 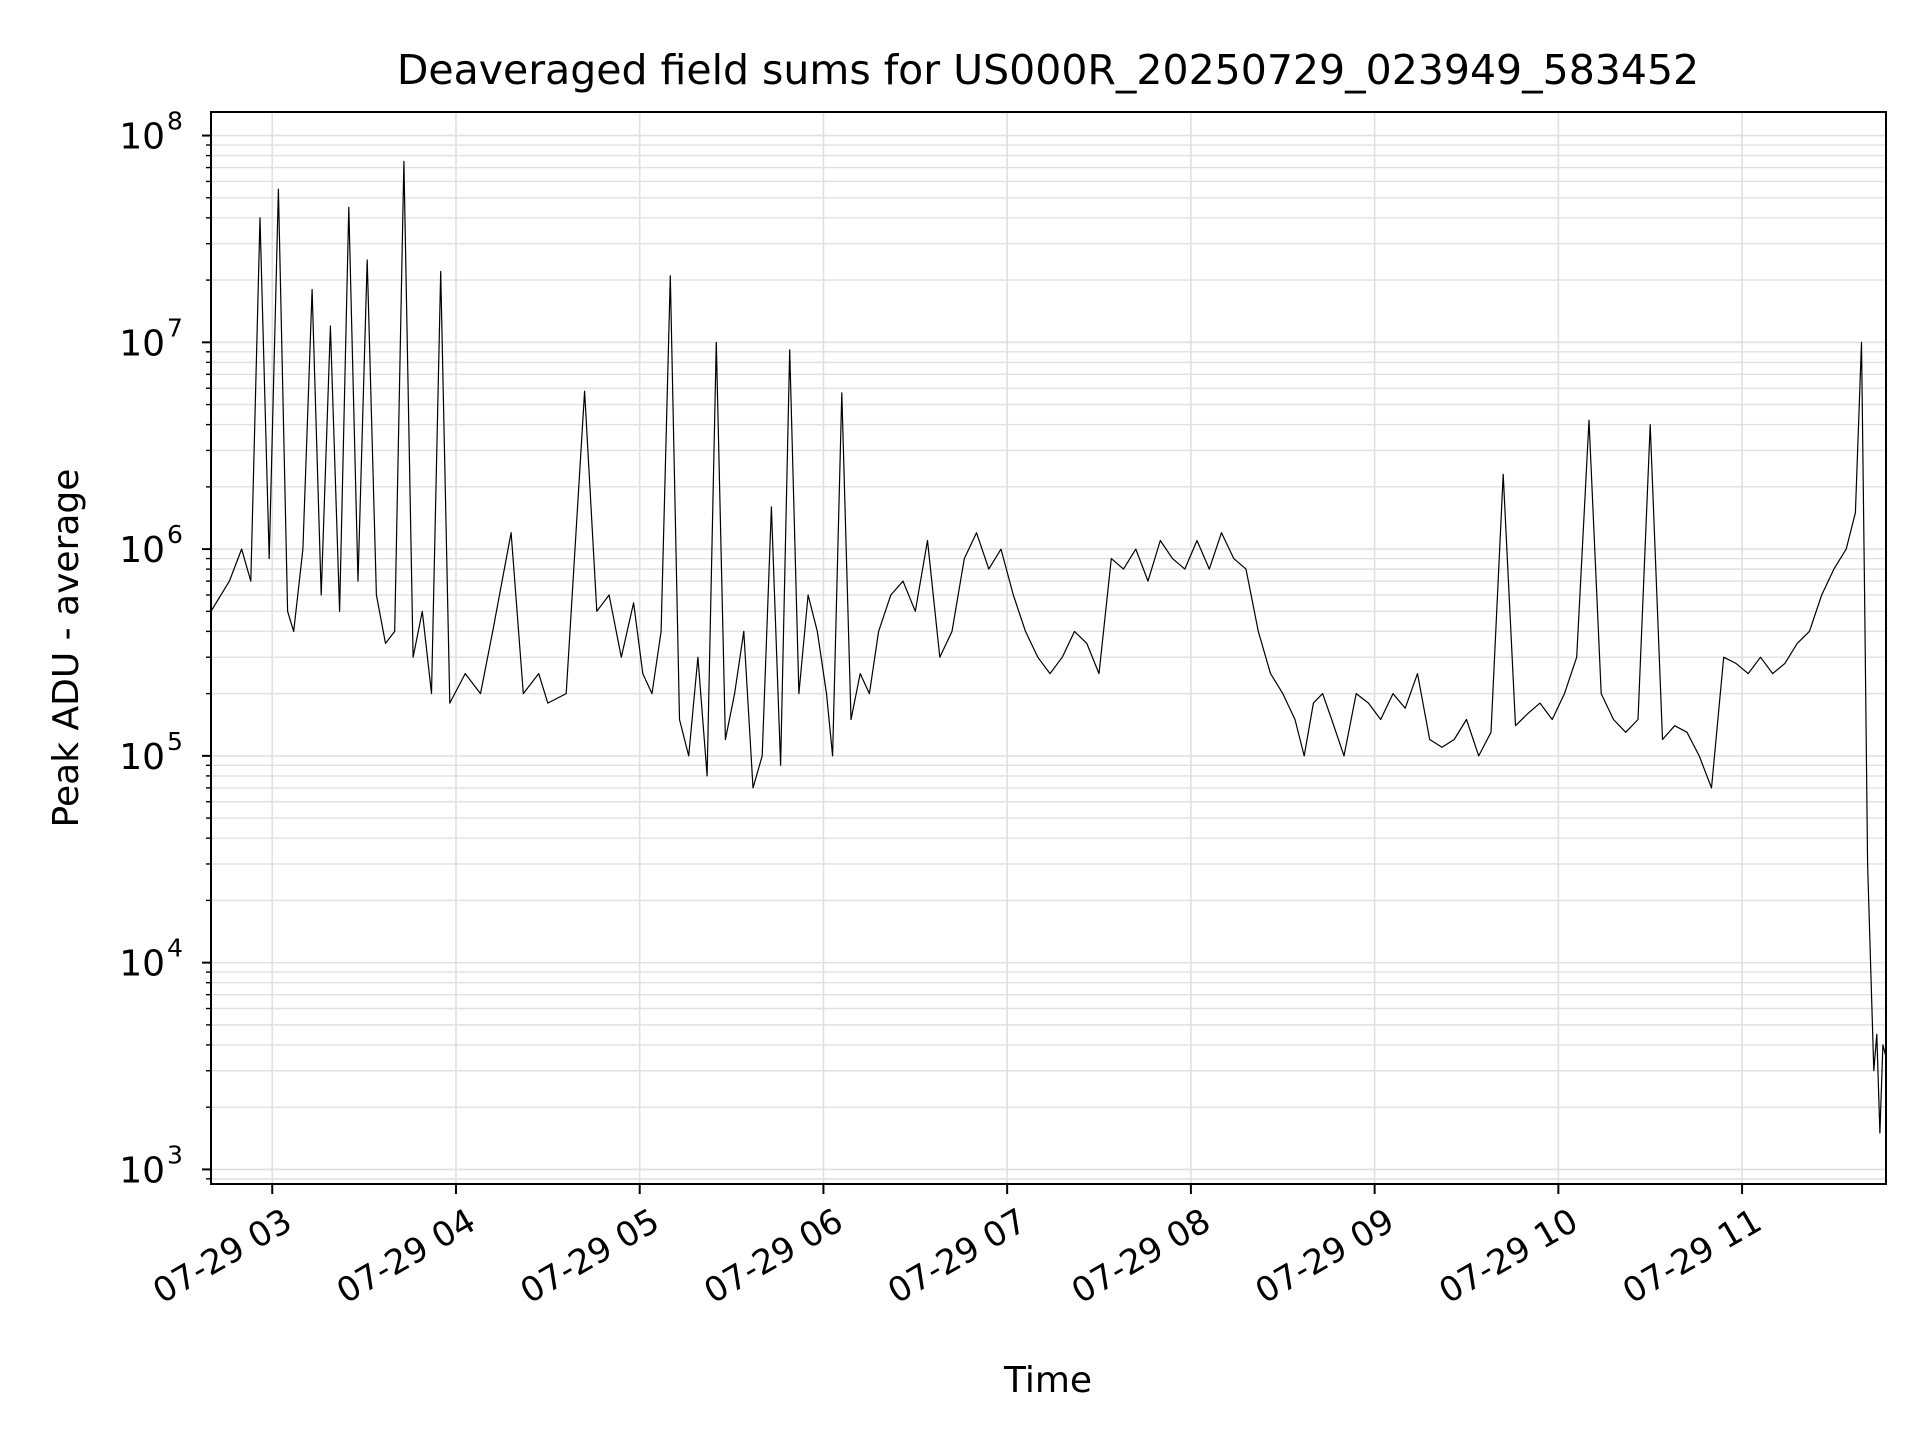 What do you see at coordinates (175, 327) in the screenshot?
I see `y-tick-label-exponent: 7` at bounding box center [175, 327].